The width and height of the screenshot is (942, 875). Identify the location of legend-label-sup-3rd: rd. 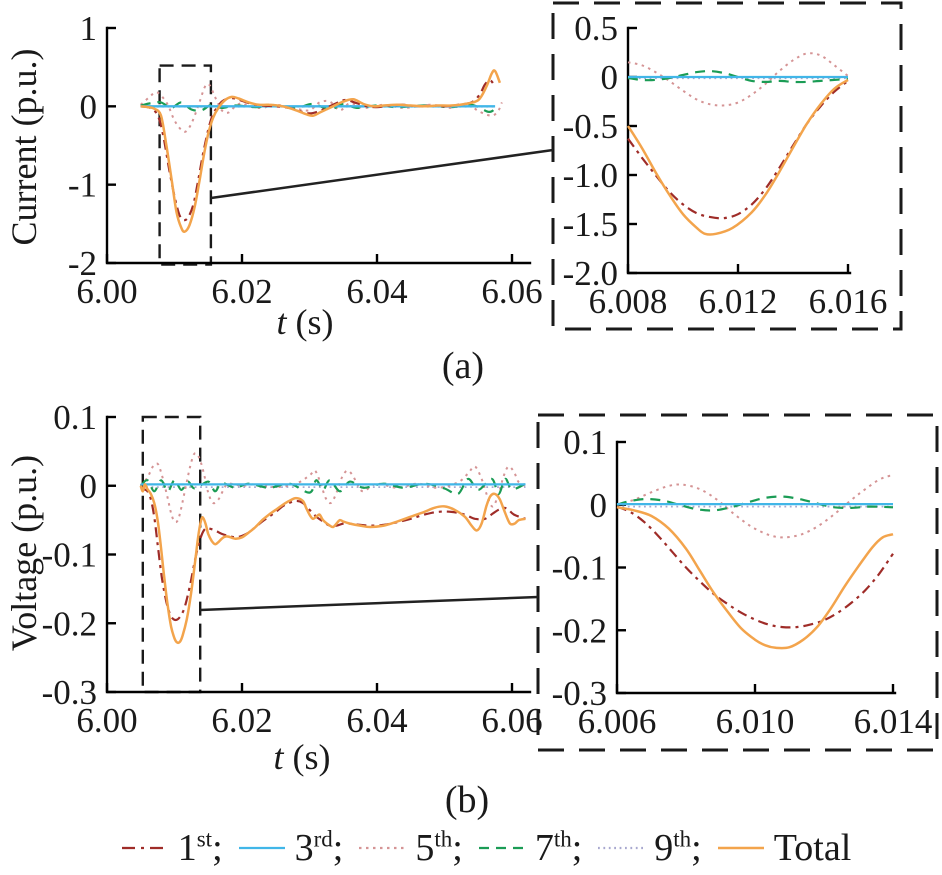
(323, 839).